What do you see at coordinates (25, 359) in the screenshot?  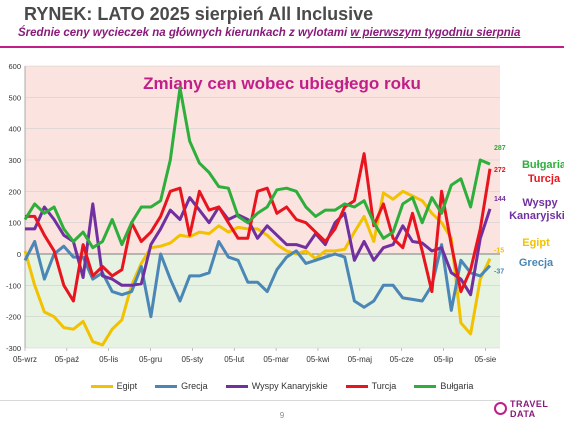 I see `x-tick-label: 05-wrz` at bounding box center [25, 359].